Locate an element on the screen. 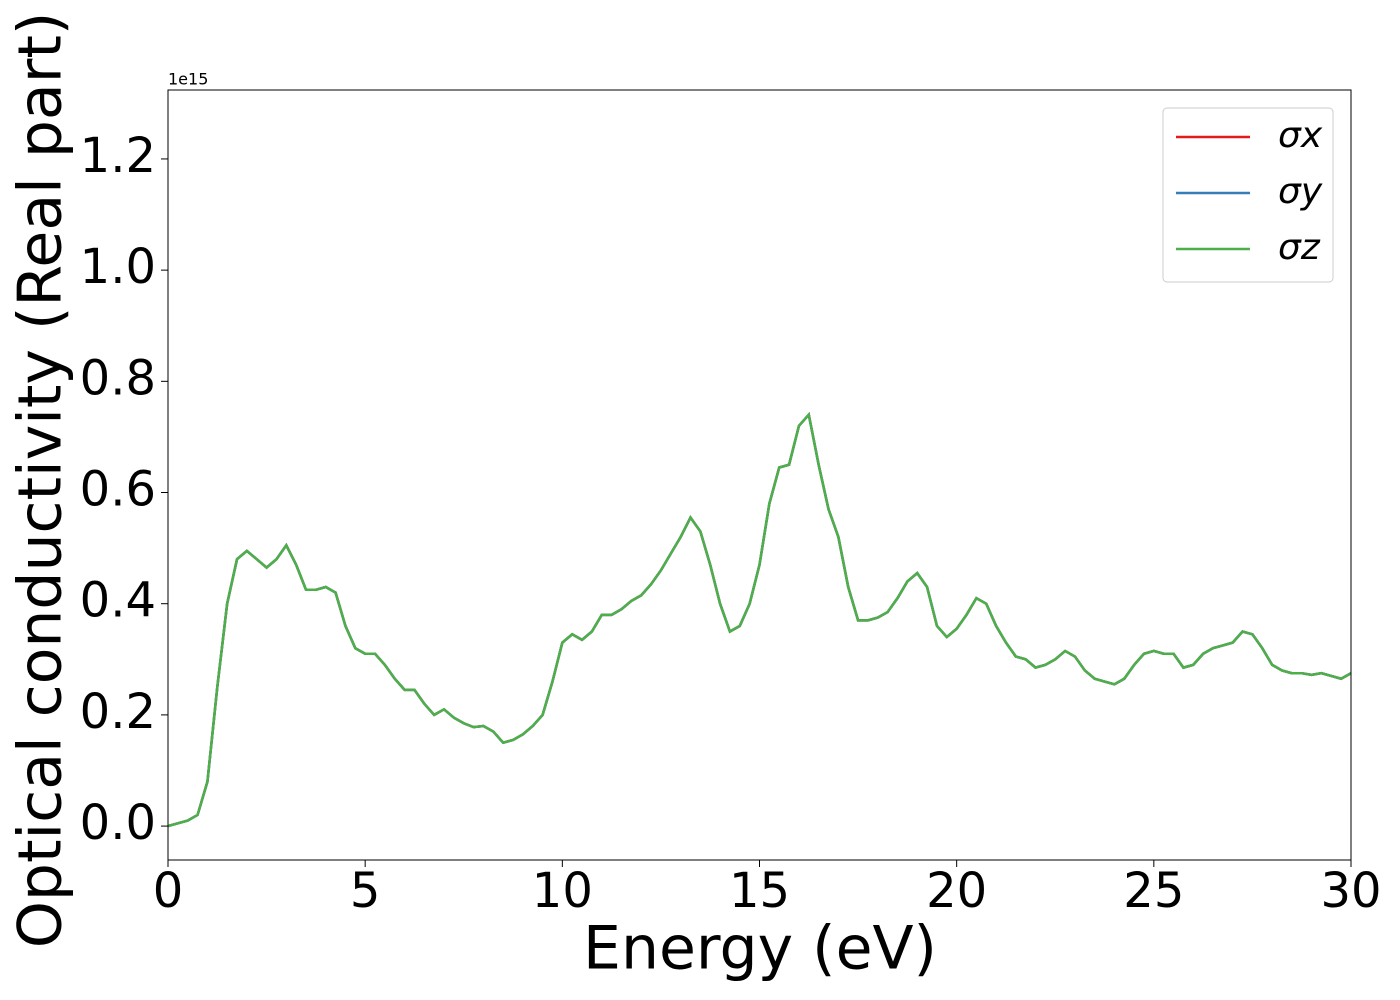 Image resolution: width=1400 pixels, height=1000 pixels. y-tick-label: 0.0 is located at coordinates (118, 823).